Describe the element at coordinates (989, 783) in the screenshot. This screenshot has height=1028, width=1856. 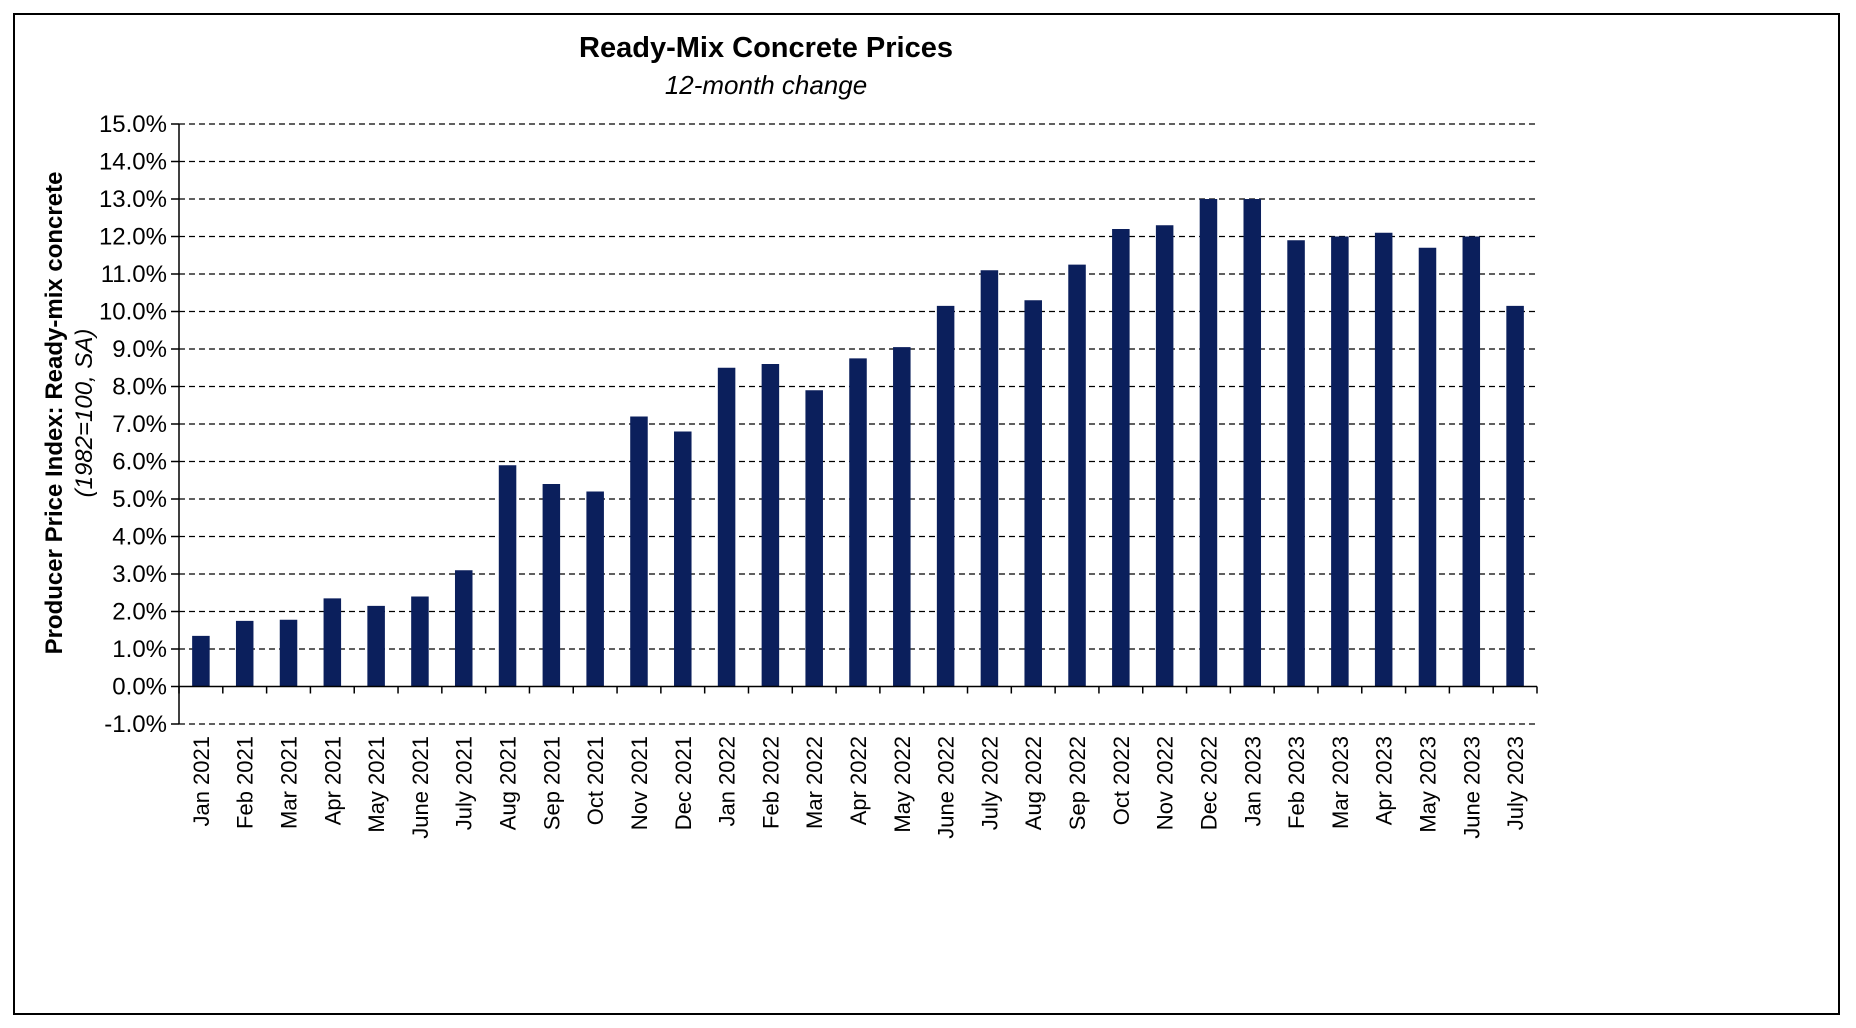
I see `x-tick-label: July 2022` at that location.